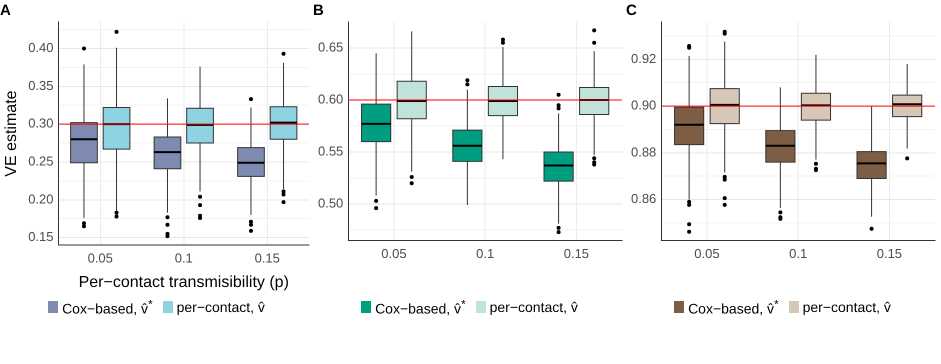 The image size is (941, 364). Describe the element at coordinates (11, 133) in the screenshot. I see `y-axis-title: VE estimate` at that location.